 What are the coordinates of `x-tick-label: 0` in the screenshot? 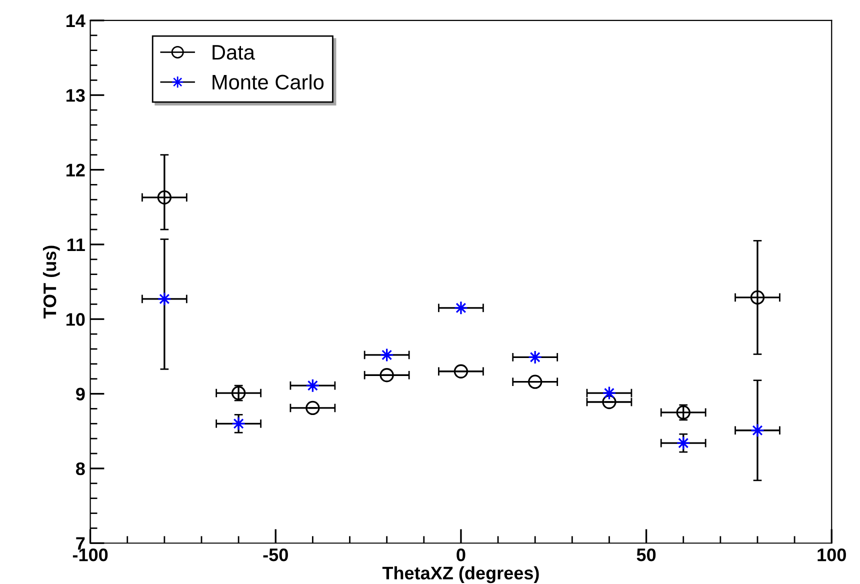 It's located at (461, 555).